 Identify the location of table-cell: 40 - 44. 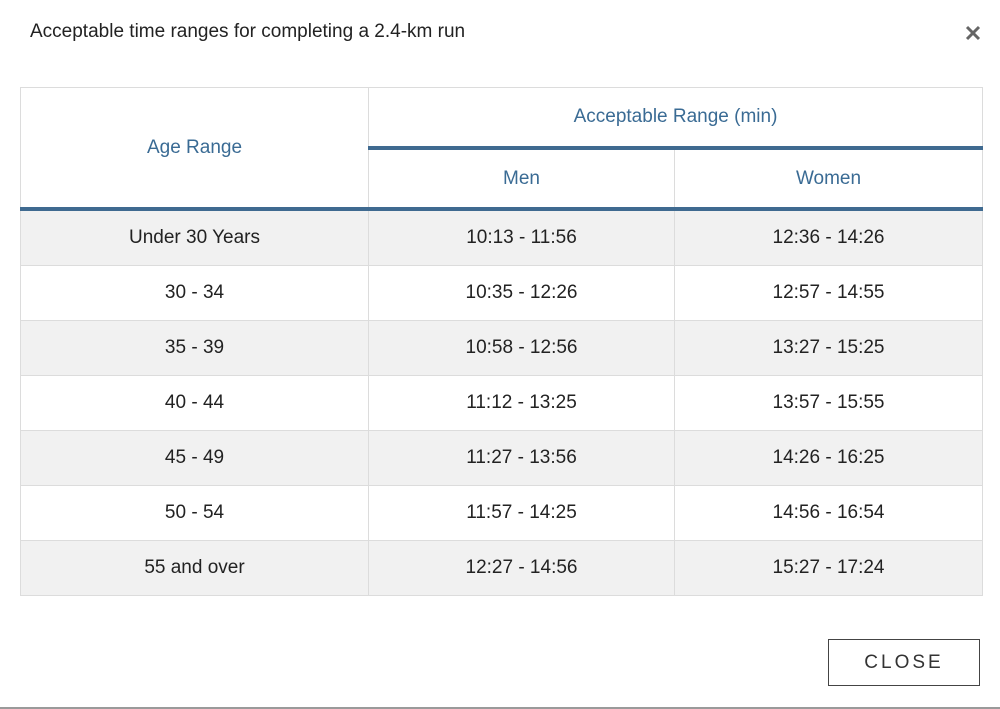
(194, 403).